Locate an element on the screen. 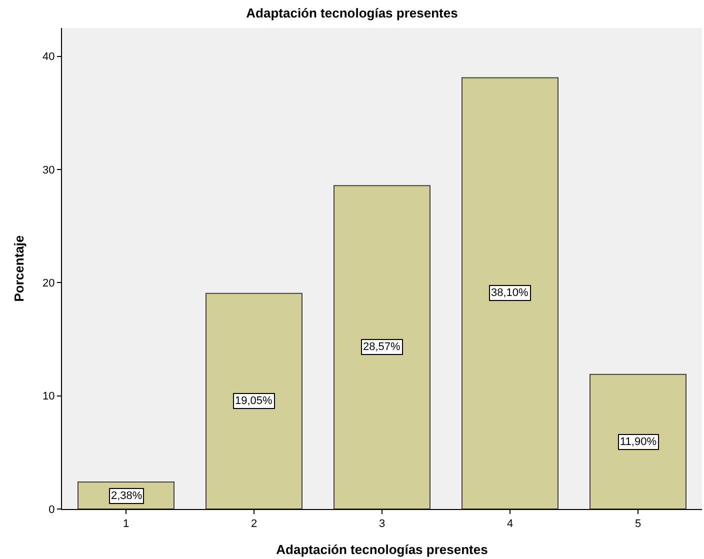 The image size is (704, 559). x-tick-label: 2 is located at coordinates (254, 524).